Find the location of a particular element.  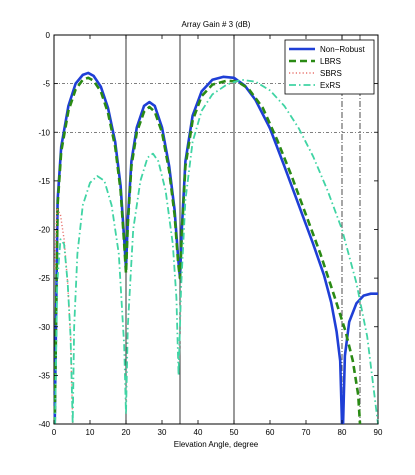

x-tick-label: 80 is located at coordinates (342, 432).